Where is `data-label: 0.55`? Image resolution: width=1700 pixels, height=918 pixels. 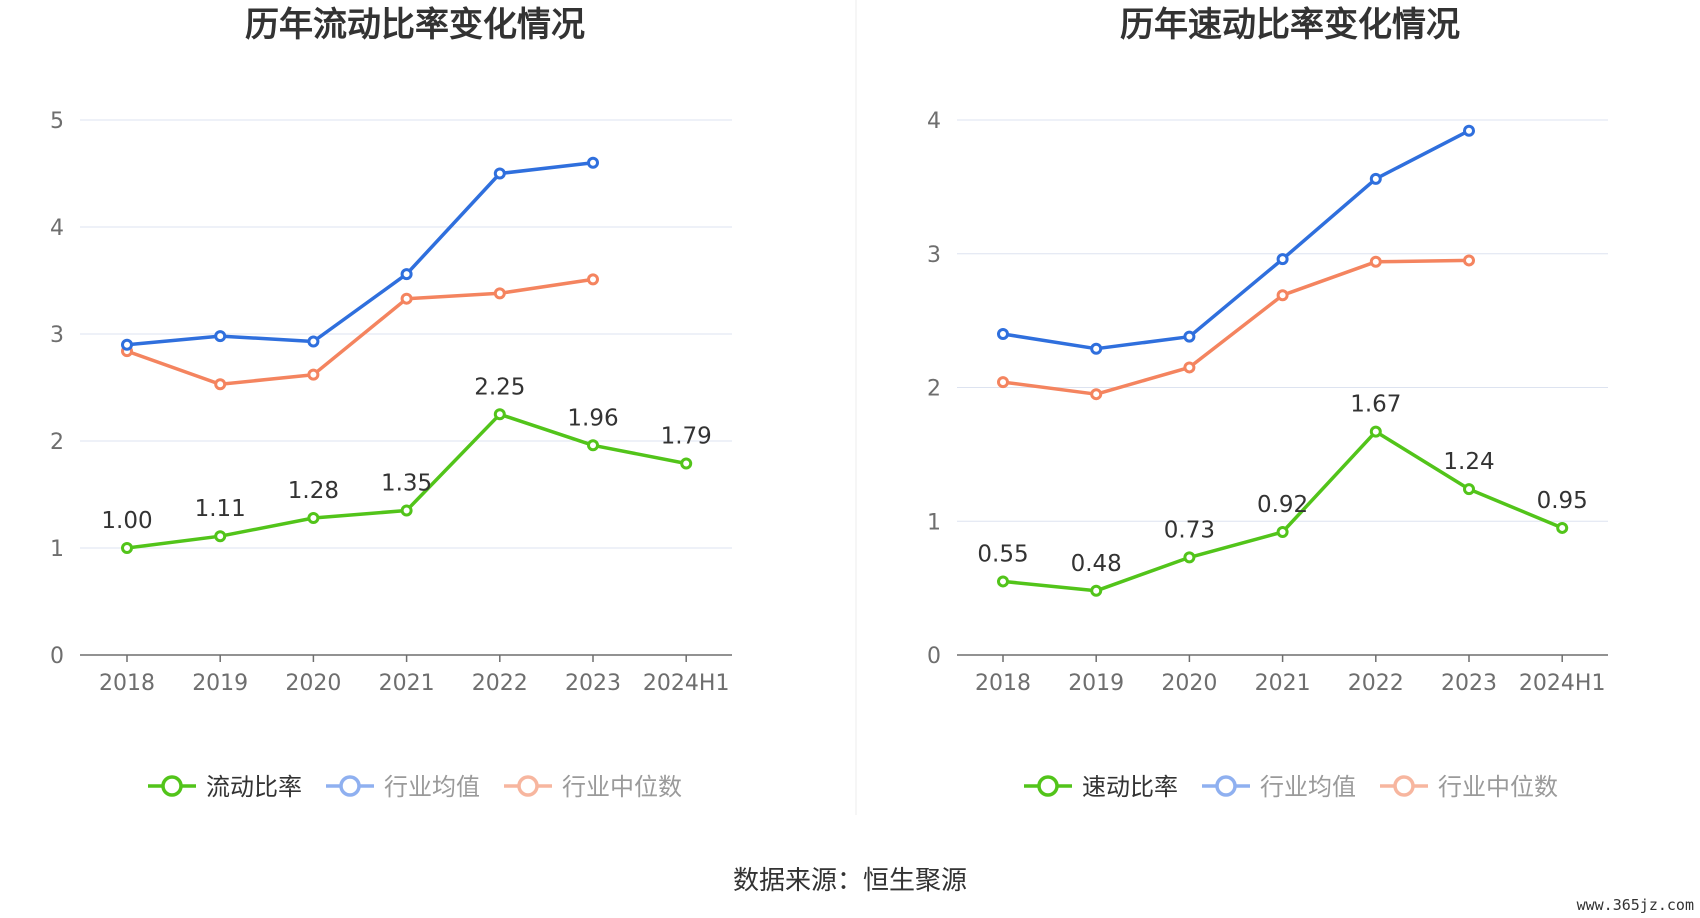
data-label: 0.55 is located at coordinates (1002, 554).